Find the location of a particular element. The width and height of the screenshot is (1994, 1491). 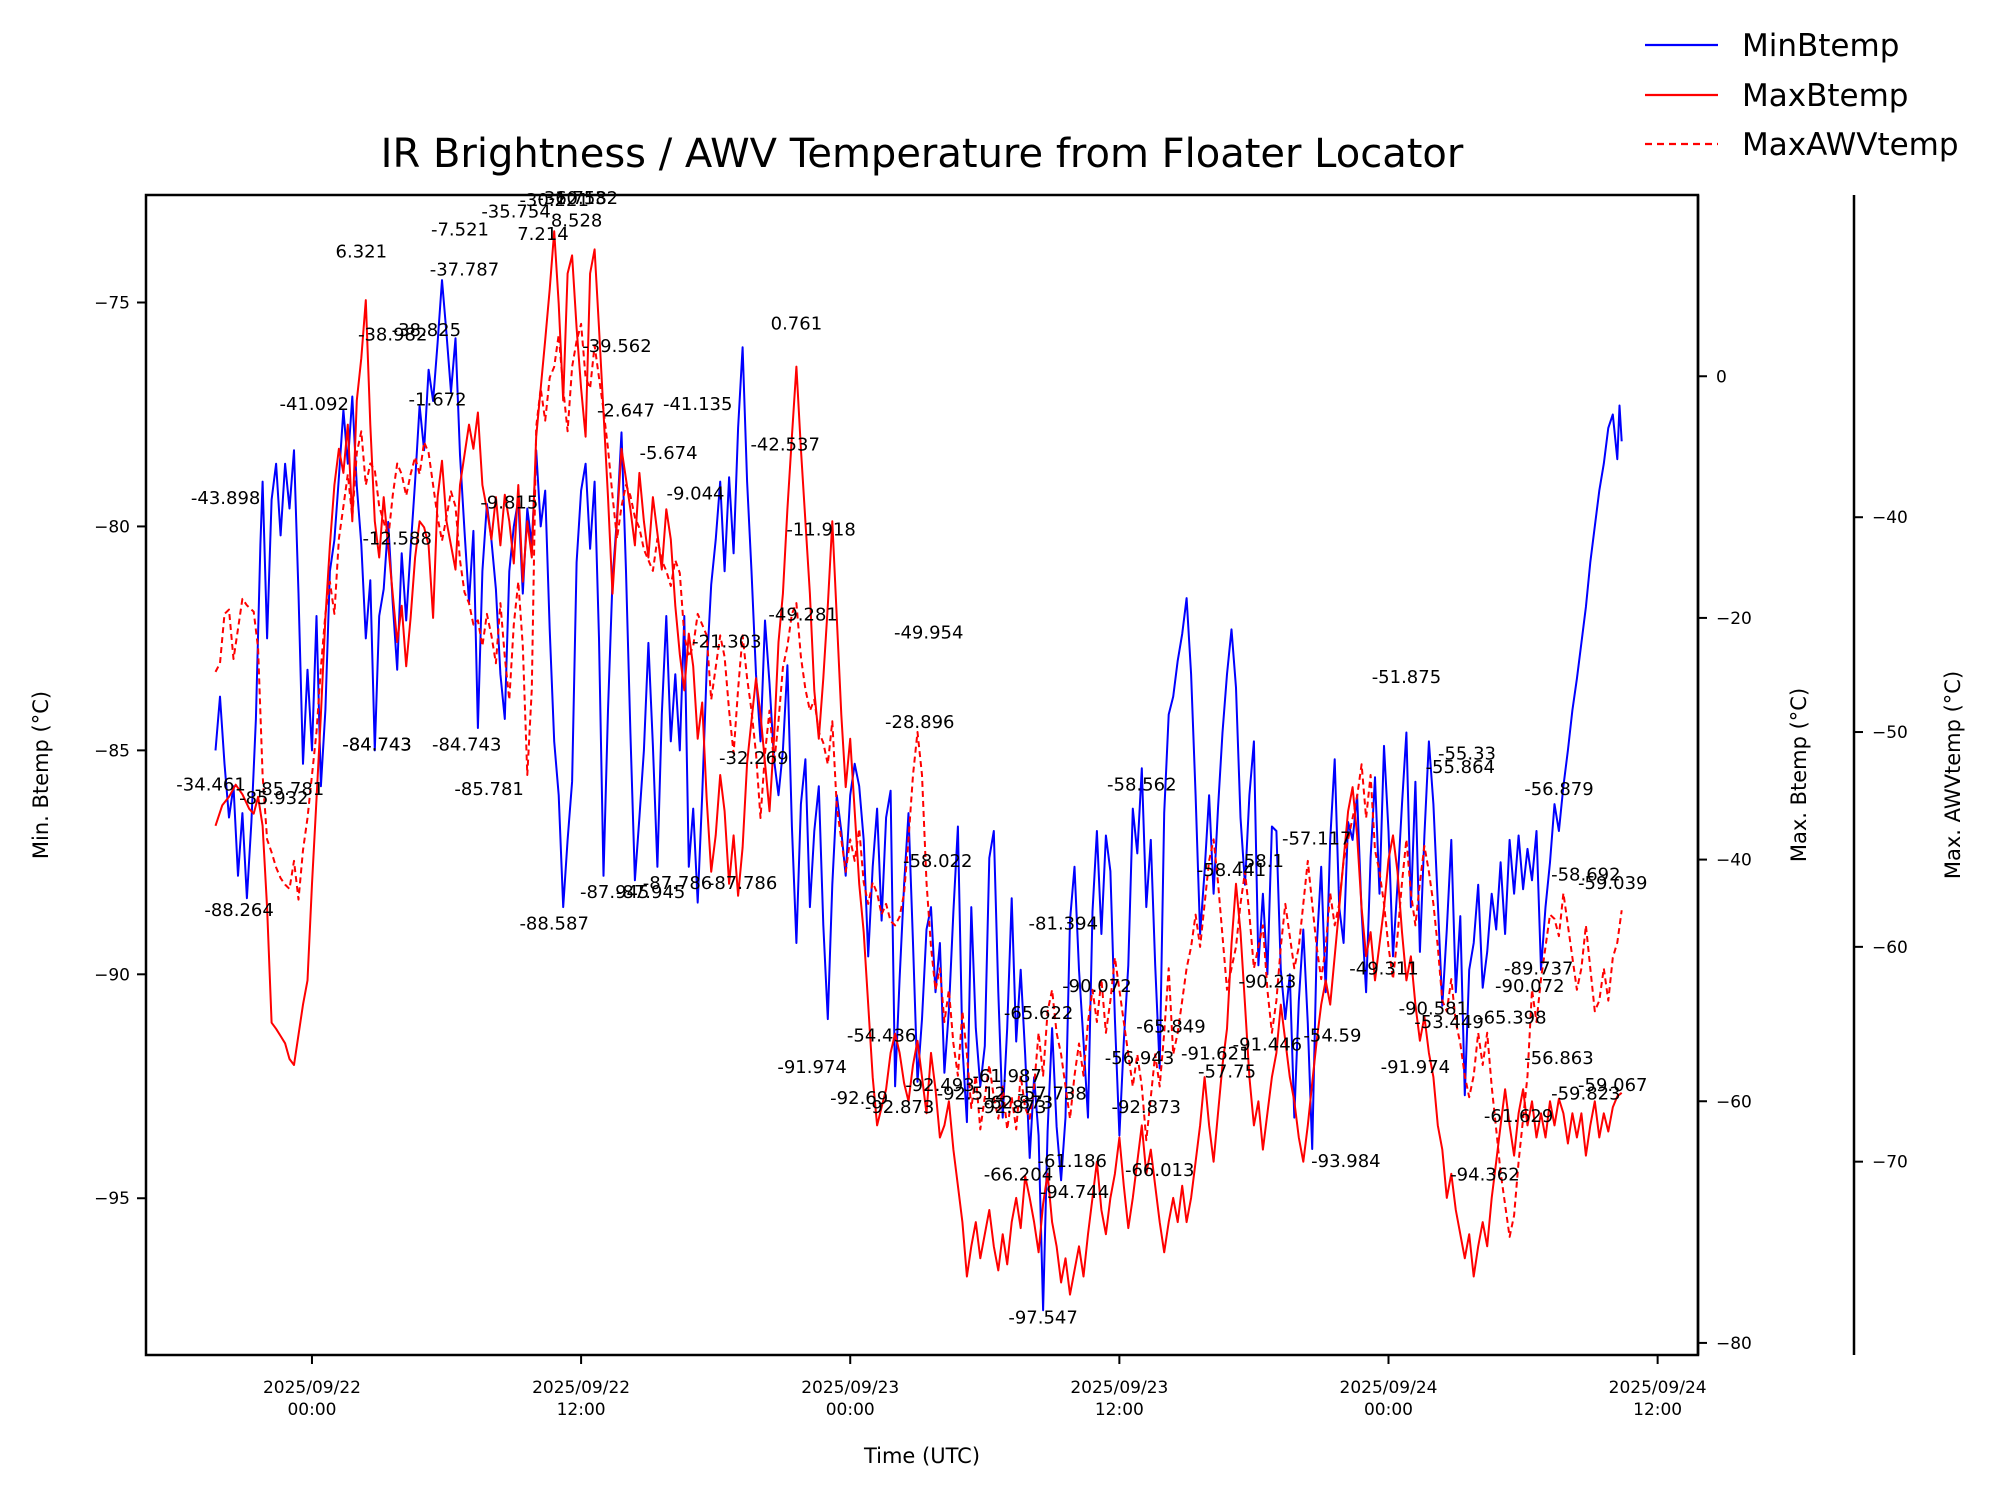

x-tick-label-0: 2025/09/22 is located at coordinates (312, 1388).